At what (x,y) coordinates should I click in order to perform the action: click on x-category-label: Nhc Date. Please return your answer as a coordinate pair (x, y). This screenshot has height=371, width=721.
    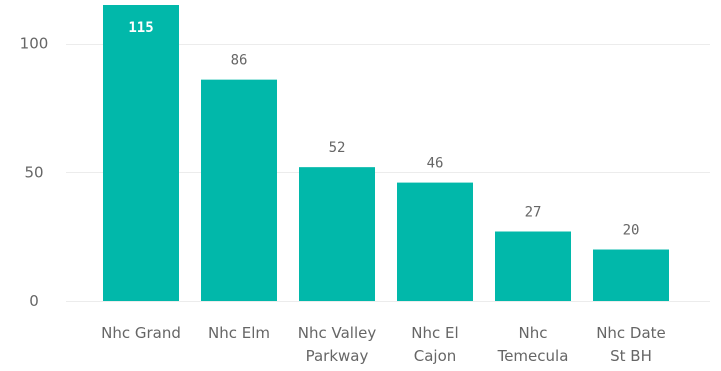
    Looking at the image, I should click on (631, 333).